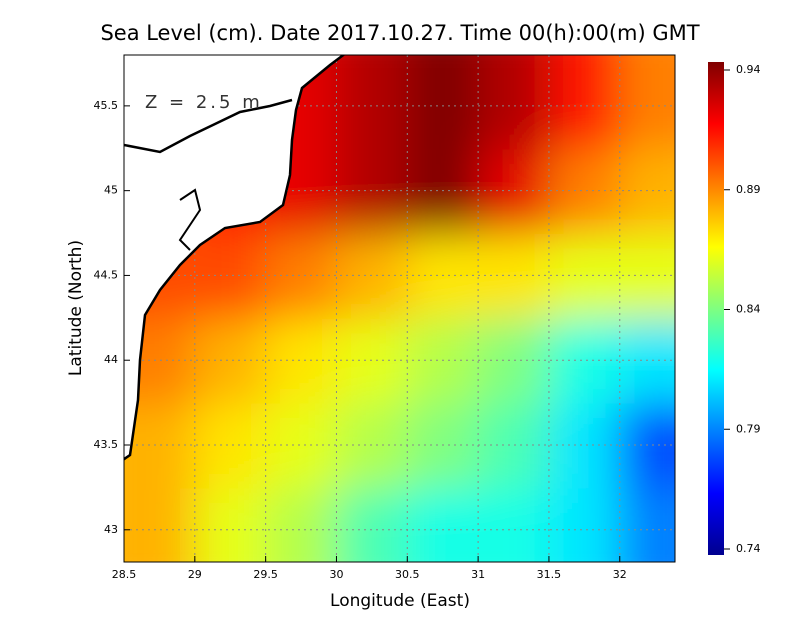 This screenshot has width=800, height=618. What do you see at coordinates (748, 548) in the screenshot?
I see `colorbar-tick-label: 0.74` at bounding box center [748, 548].